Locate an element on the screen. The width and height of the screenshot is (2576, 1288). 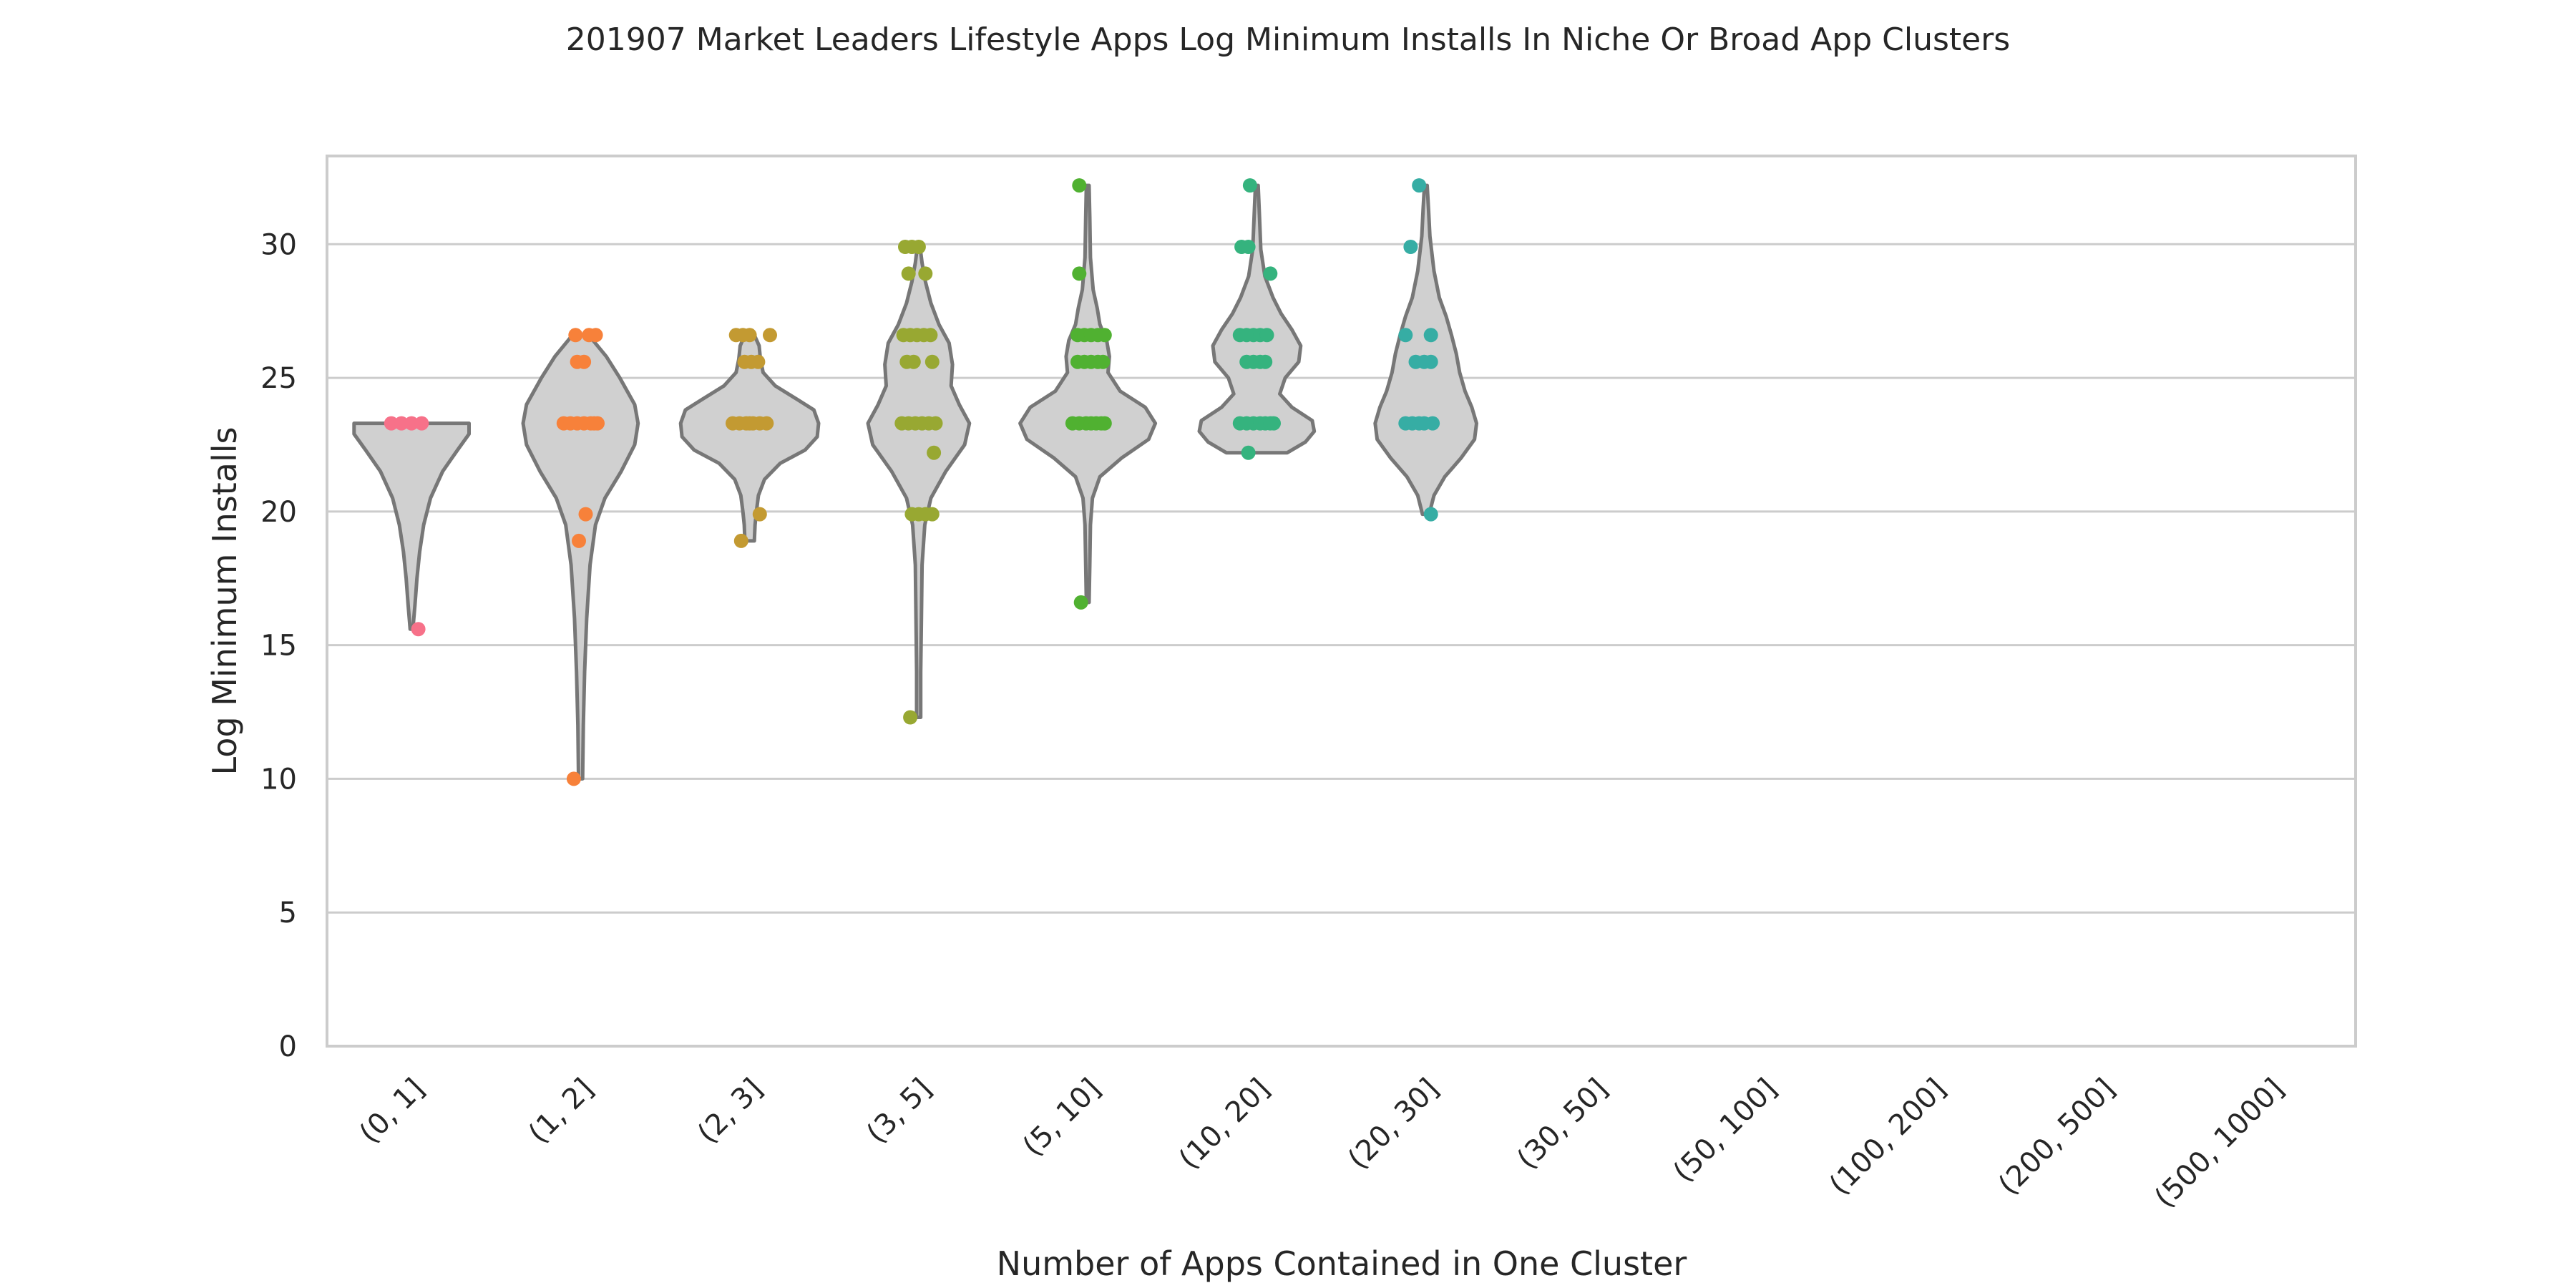
y-tick-label: 5 is located at coordinates (288, 913).